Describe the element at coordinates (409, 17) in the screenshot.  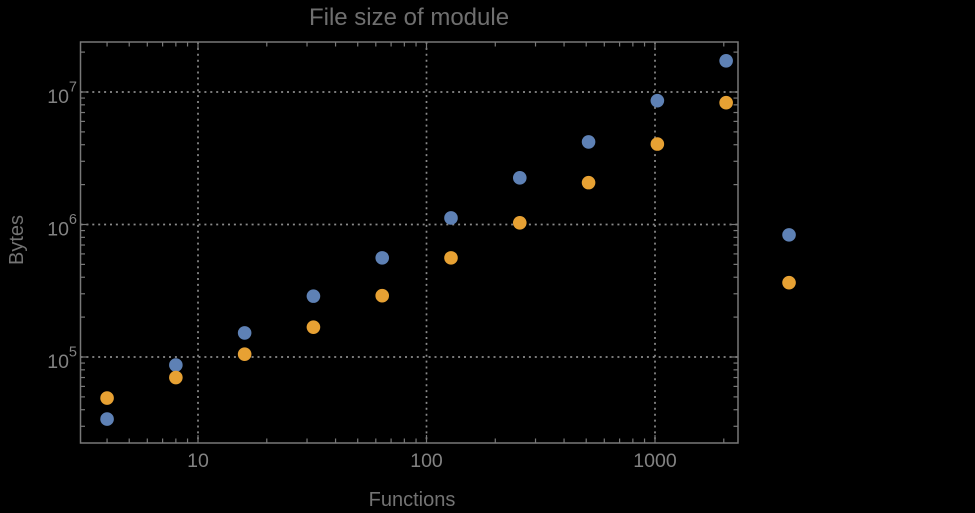
I see `chart-title: File size of module` at that location.